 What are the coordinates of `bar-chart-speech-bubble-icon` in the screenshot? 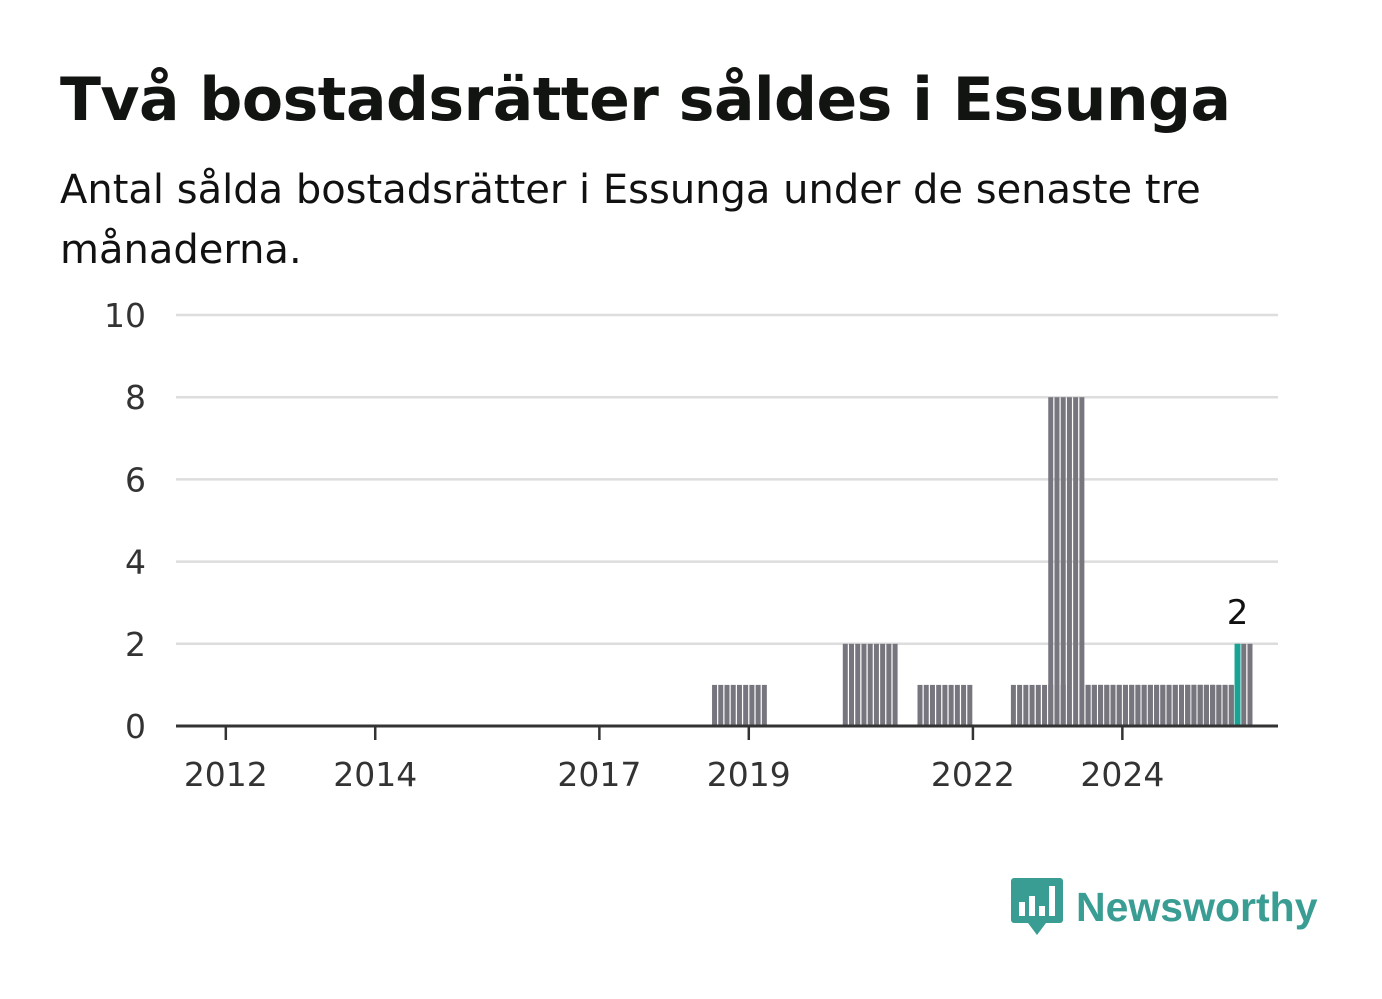 It's located at (1037, 906).